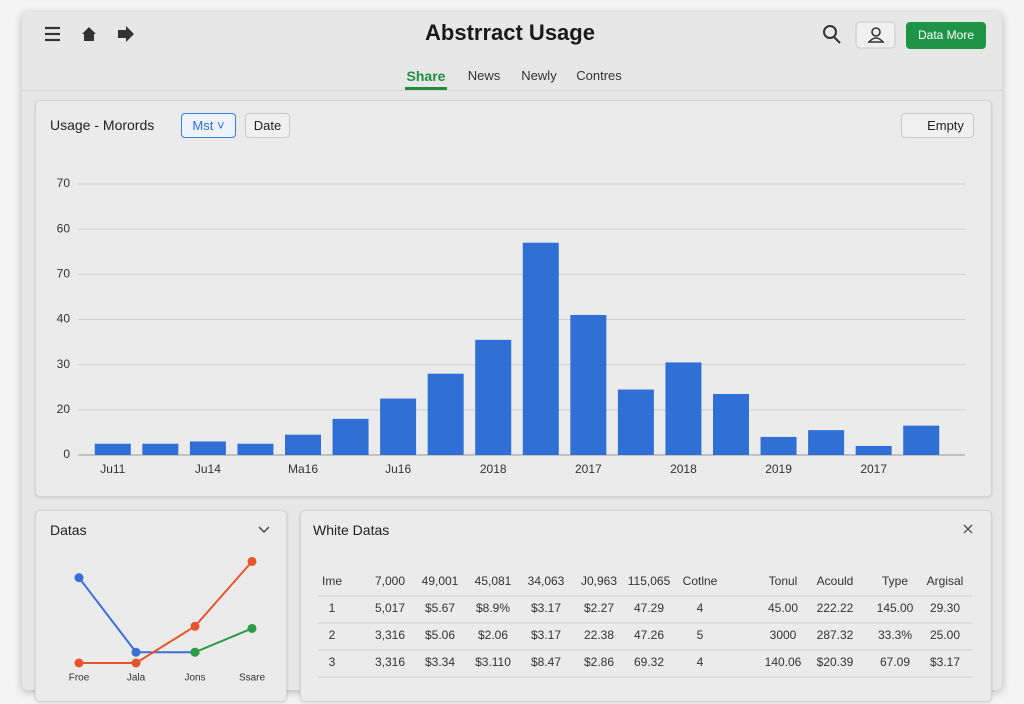 Image resolution: width=1024 pixels, height=704 pixels. Describe the element at coordinates (649, 581) in the screenshot. I see `table-header: 115,065` at that location.